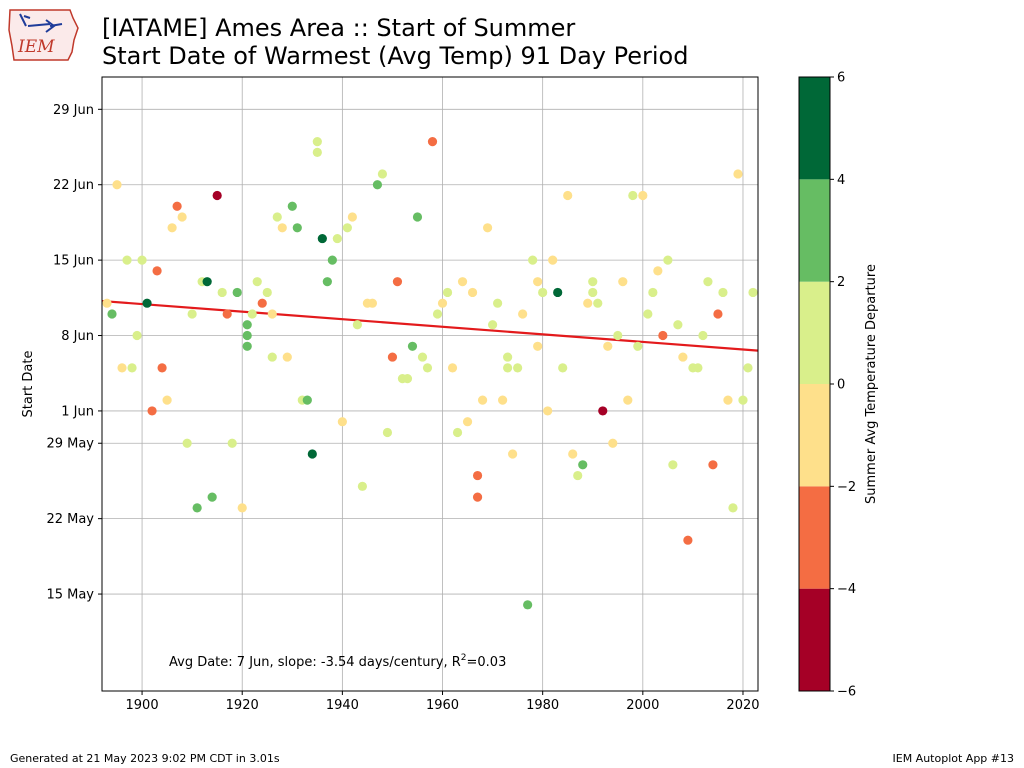 This screenshot has height=768, width=1024. Describe the element at coordinates (841, 78) in the screenshot. I see `colorbar-tick-label: 6` at that location.